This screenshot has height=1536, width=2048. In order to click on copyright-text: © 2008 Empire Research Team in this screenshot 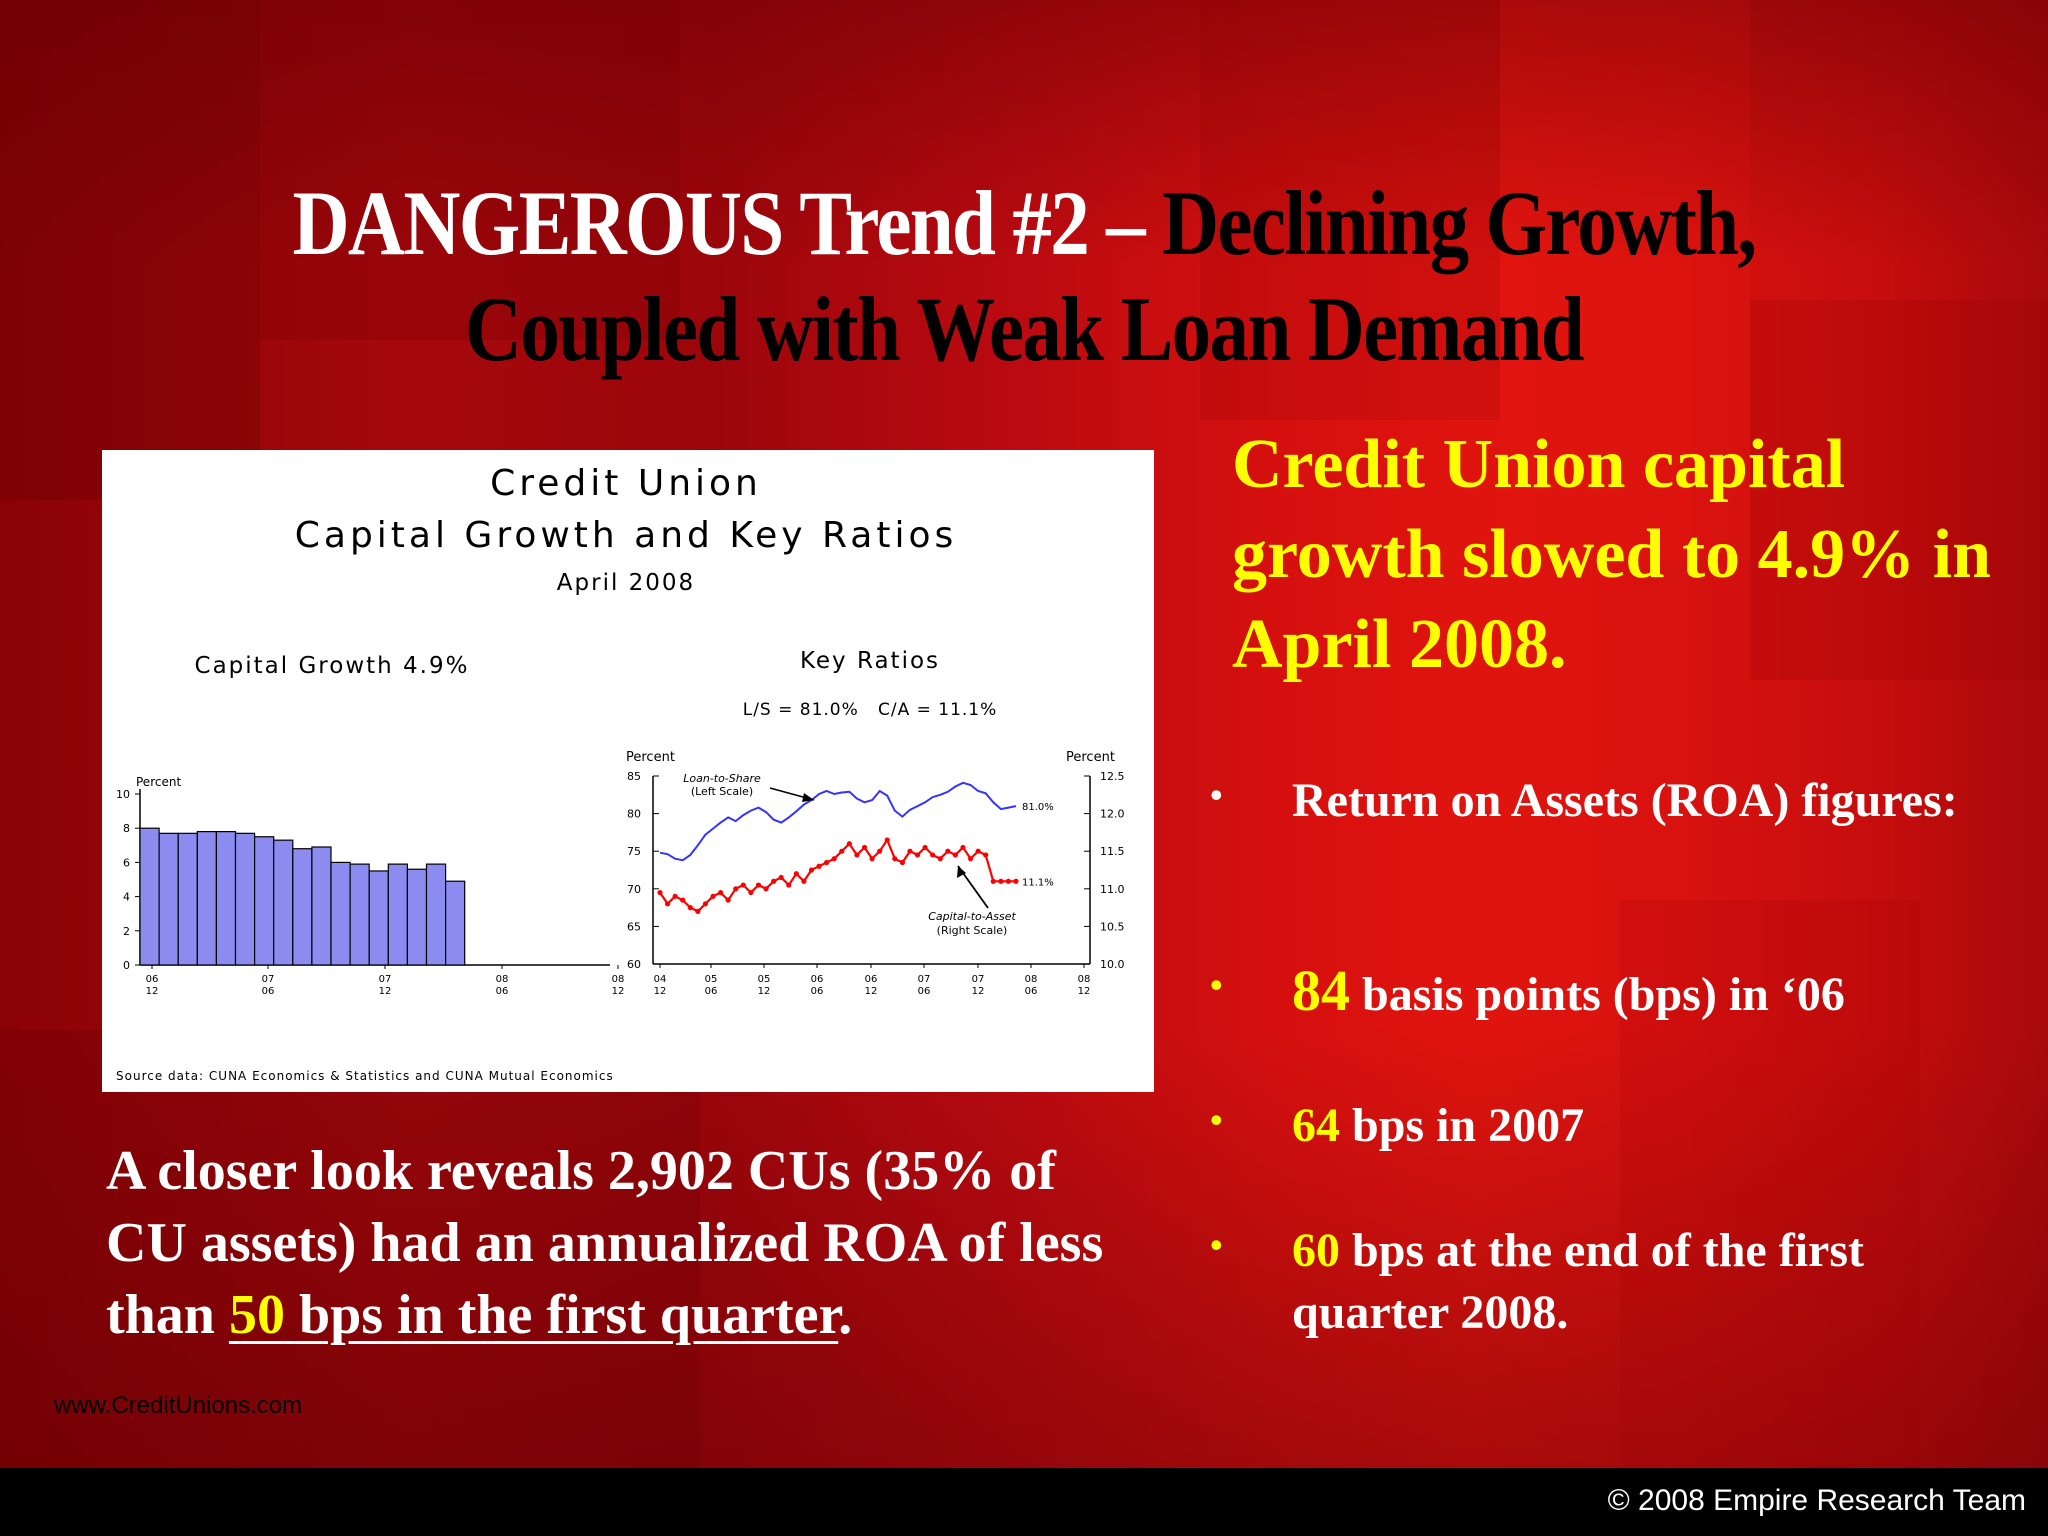, I will do `click(1816, 1500)`.